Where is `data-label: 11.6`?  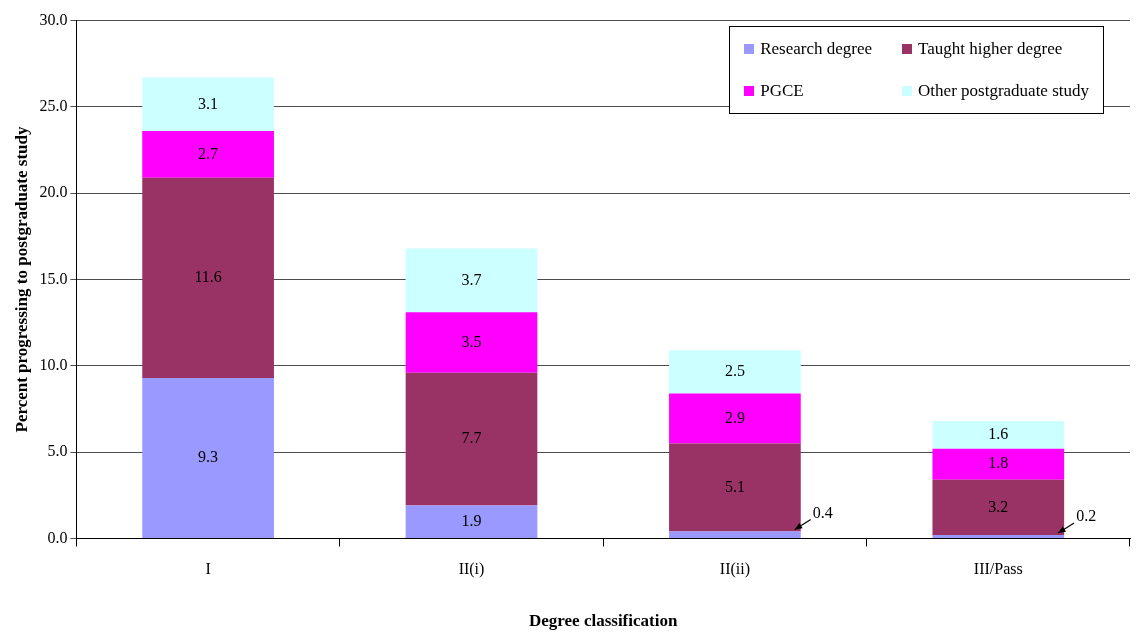 data-label: 11.6 is located at coordinates (208, 276).